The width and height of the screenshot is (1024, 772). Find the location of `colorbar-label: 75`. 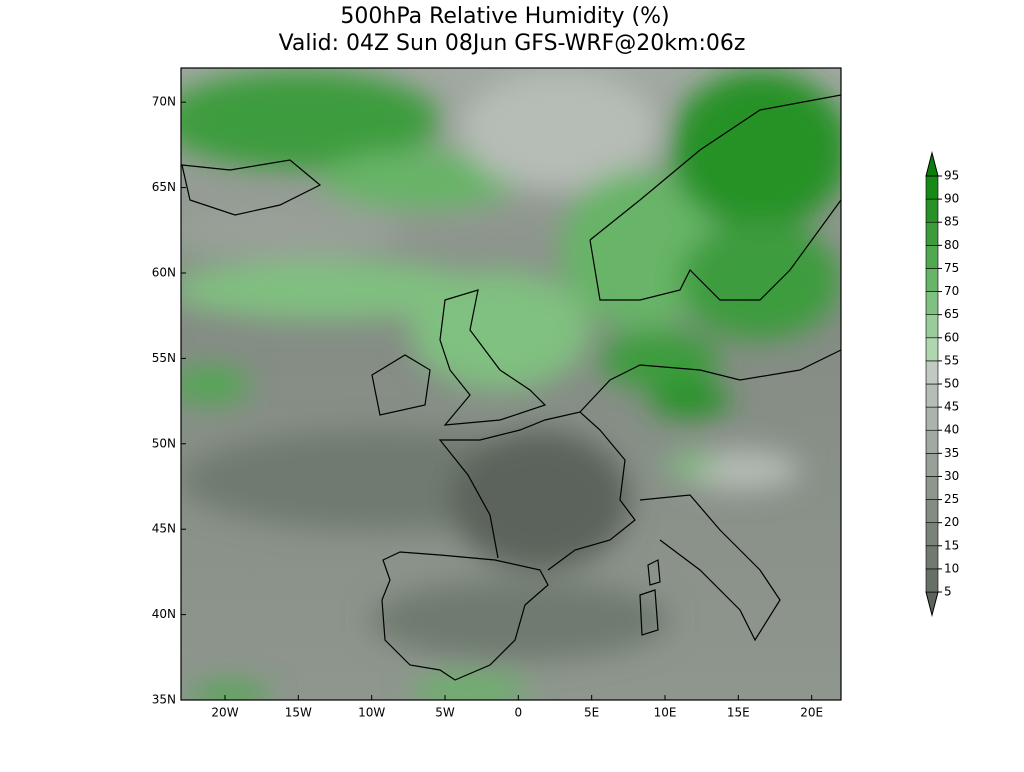

colorbar-label: 75 is located at coordinates (951, 268).